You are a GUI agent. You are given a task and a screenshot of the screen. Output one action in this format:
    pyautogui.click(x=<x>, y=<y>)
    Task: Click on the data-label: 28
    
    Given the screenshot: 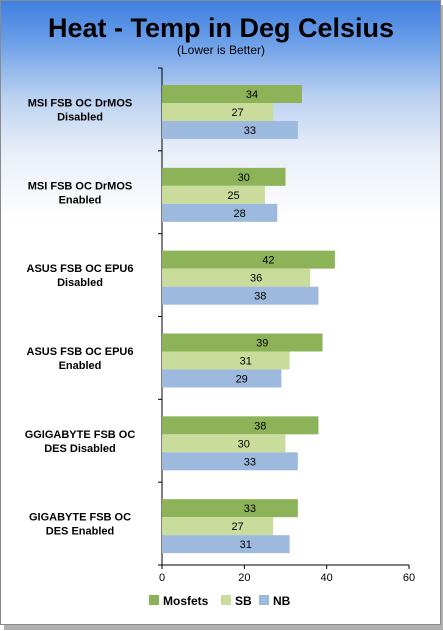 What is the action you would take?
    pyautogui.click(x=240, y=214)
    